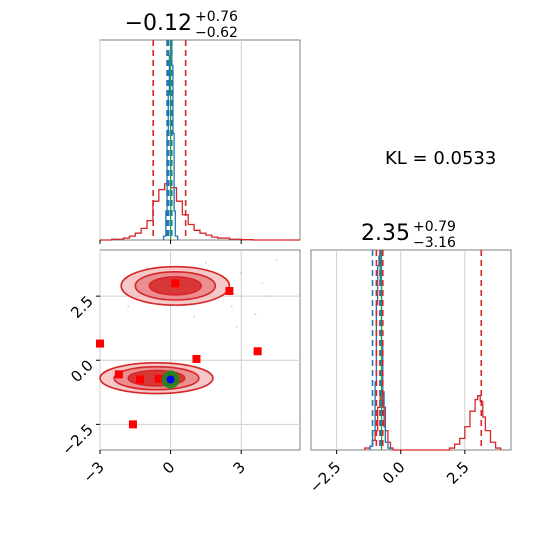 Image resolution: width=550 pixels, height=550 pixels. Describe the element at coordinates (394, 473) in the screenshot. I see `marginal-y-x-tick-label: 0.0` at that location.